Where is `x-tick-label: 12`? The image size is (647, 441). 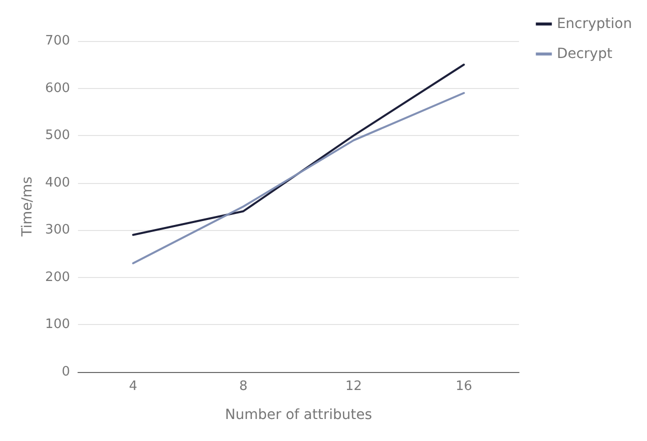
x-tick-label: 12 is located at coordinates (353, 386).